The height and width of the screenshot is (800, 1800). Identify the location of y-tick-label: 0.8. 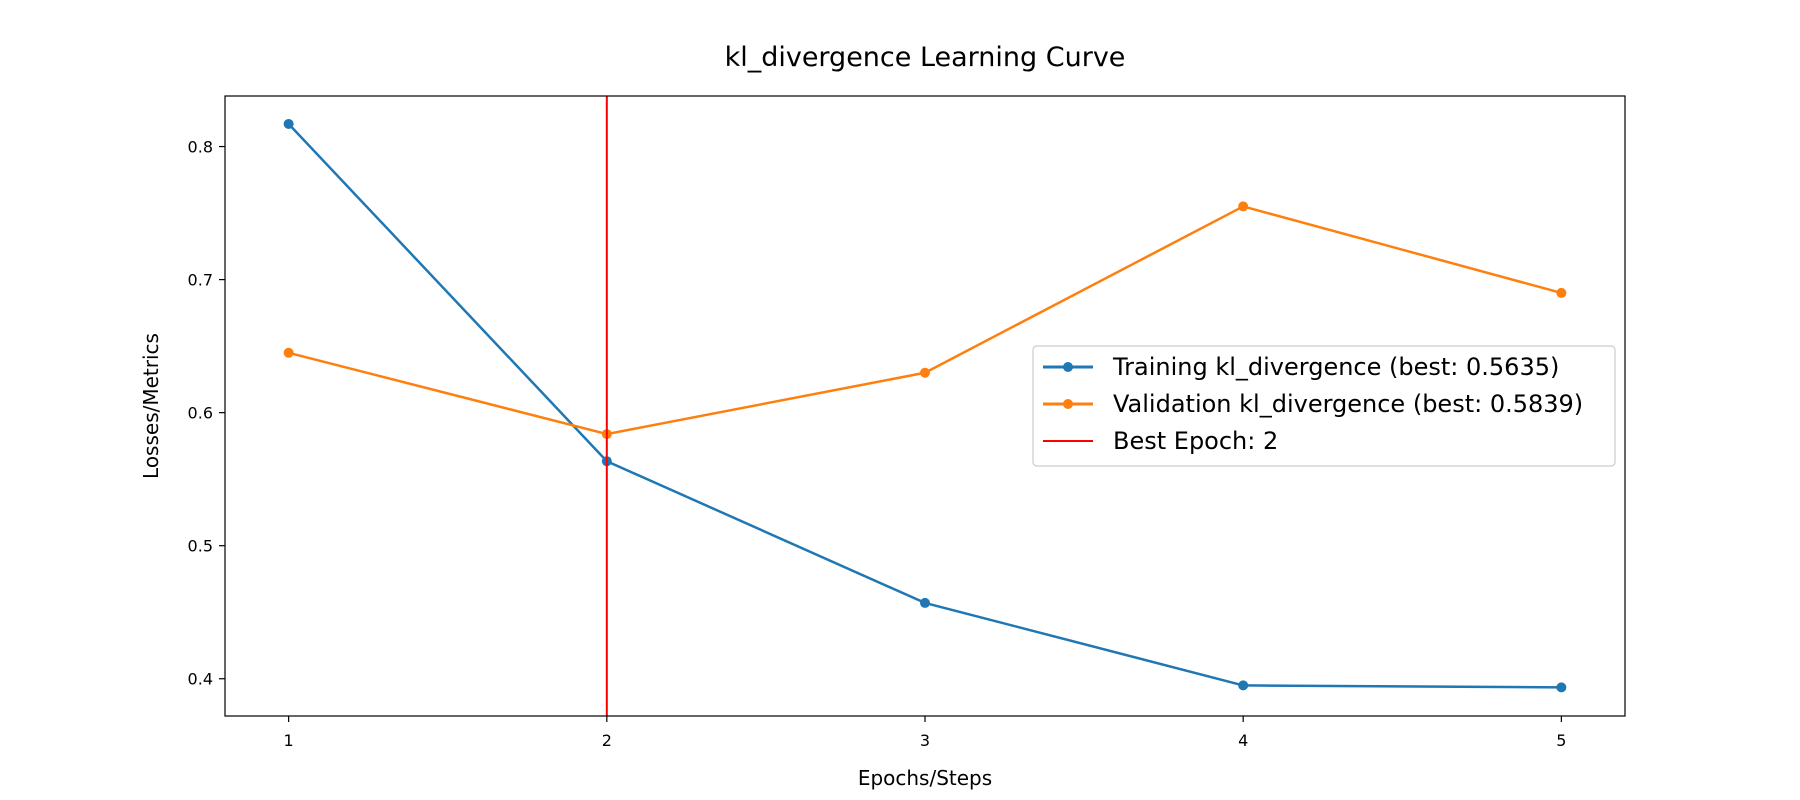
(200, 147).